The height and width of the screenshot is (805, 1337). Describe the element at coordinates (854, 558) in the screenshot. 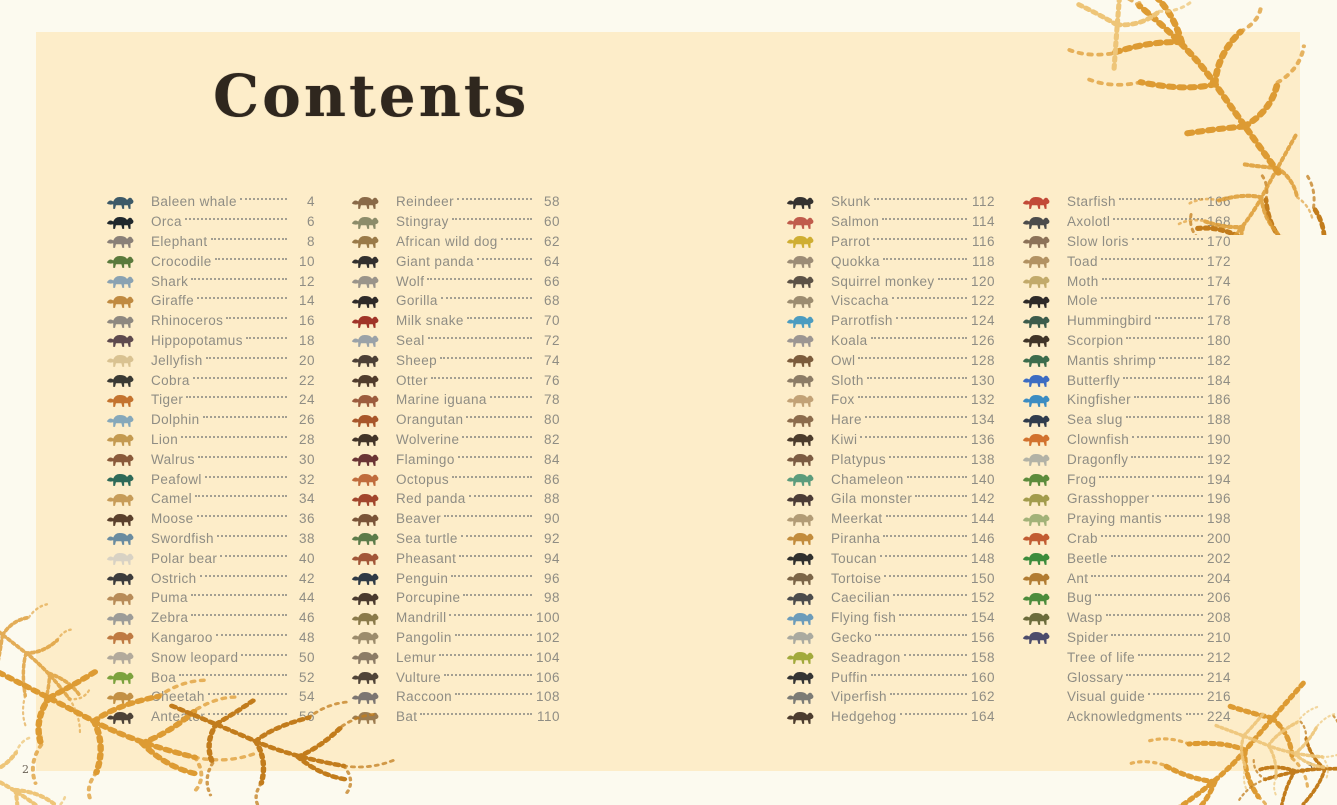

I see `toc-entry-label: Toucan` at that location.